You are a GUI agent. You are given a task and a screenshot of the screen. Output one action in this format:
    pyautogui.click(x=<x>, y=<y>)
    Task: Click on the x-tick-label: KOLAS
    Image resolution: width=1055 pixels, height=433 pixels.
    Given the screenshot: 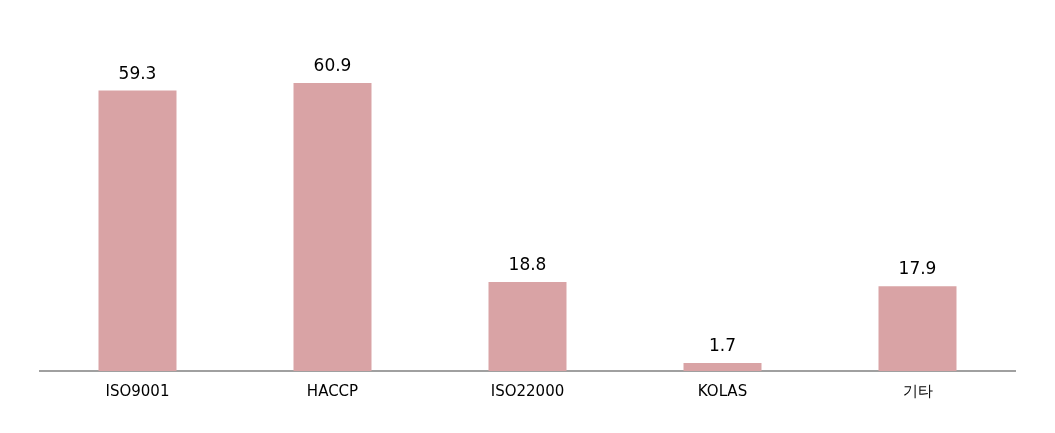 What is the action you would take?
    pyautogui.click(x=722, y=390)
    